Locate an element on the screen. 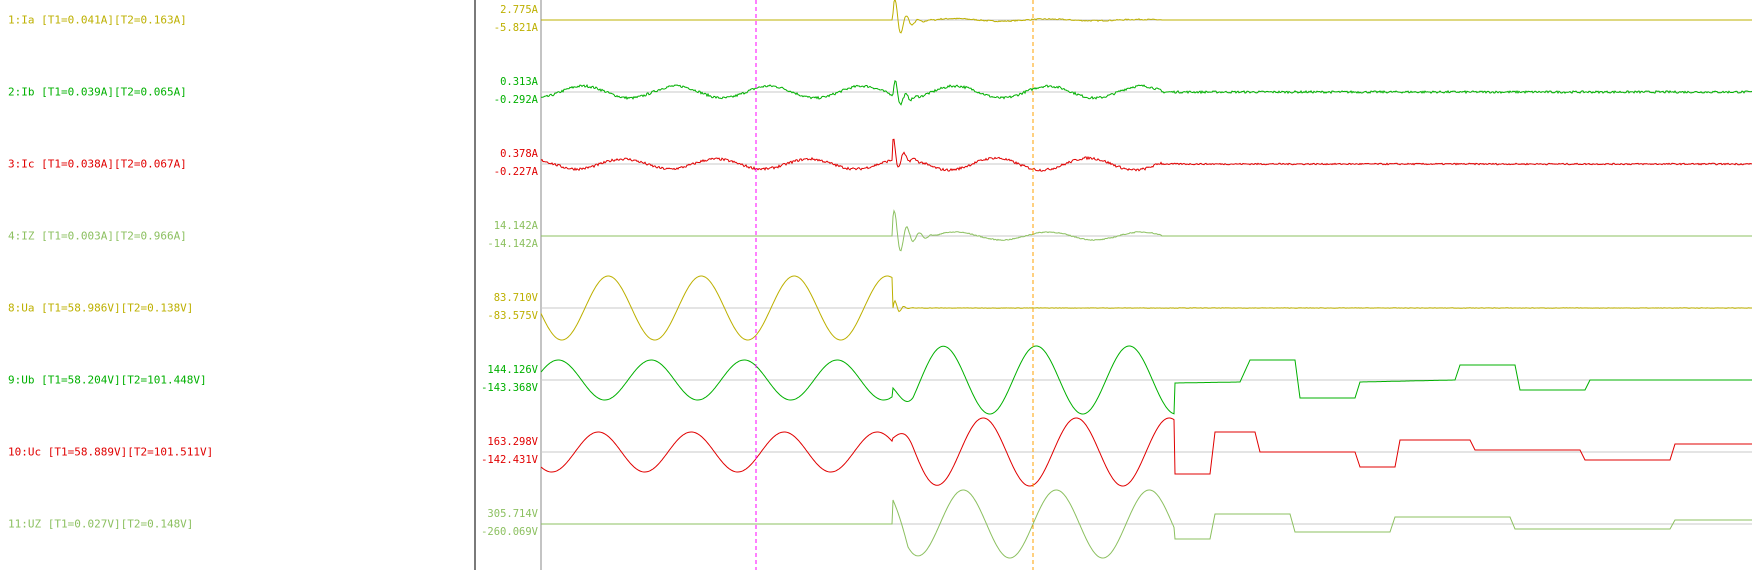  channel-min-ua: -83.575V is located at coordinates (512, 316).